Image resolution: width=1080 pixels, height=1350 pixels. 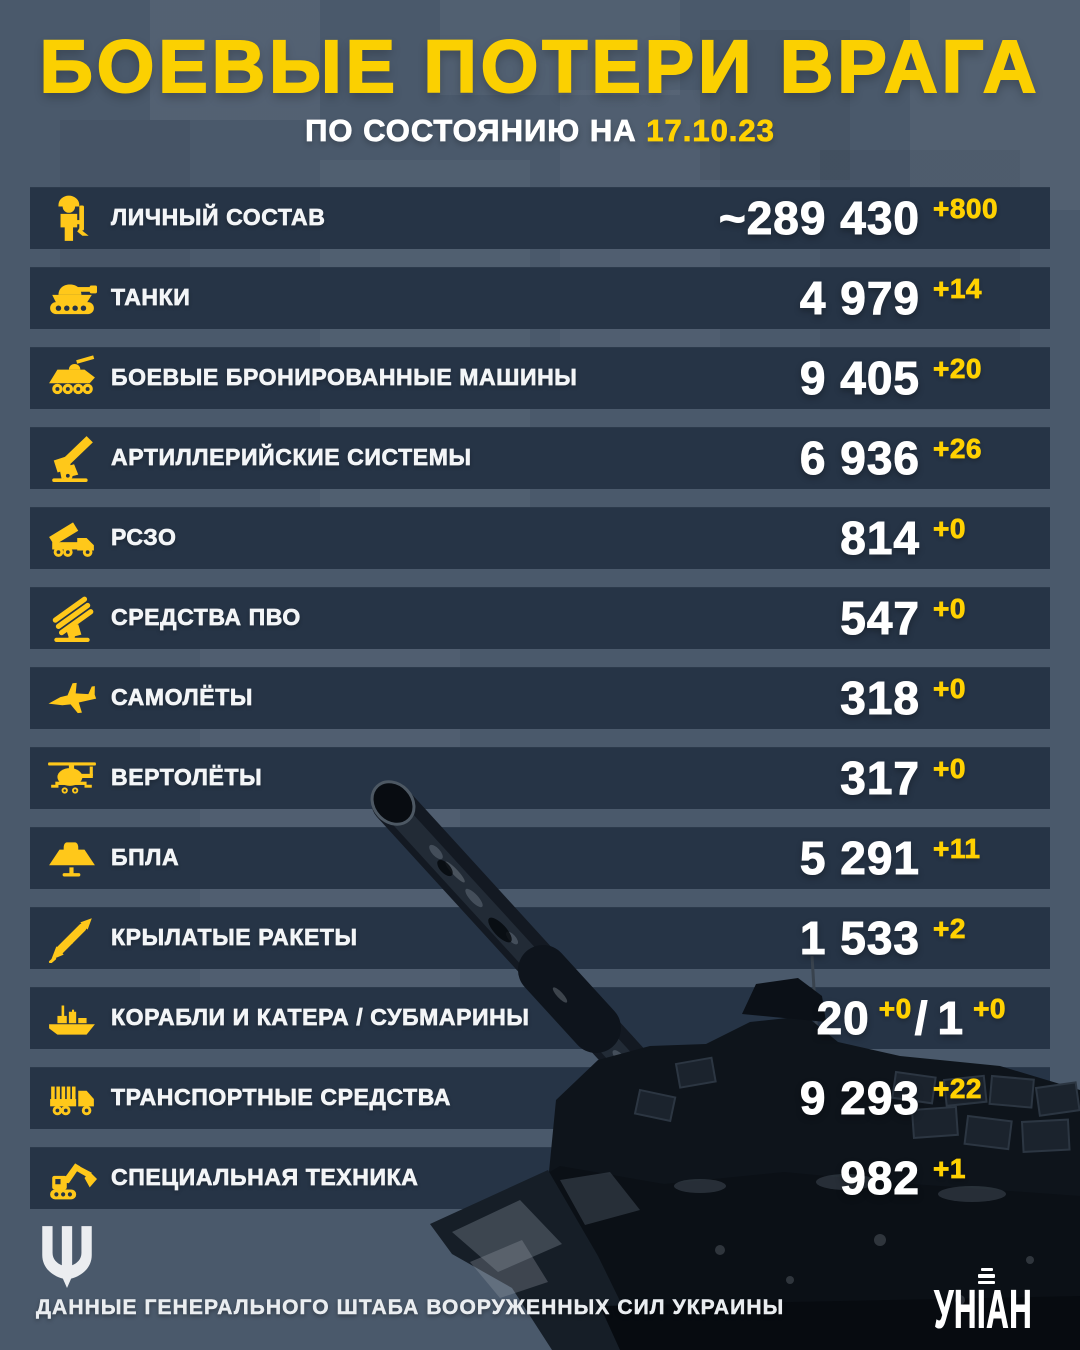 What do you see at coordinates (72, 1018) in the screenshot?
I see `ship-icon` at bounding box center [72, 1018].